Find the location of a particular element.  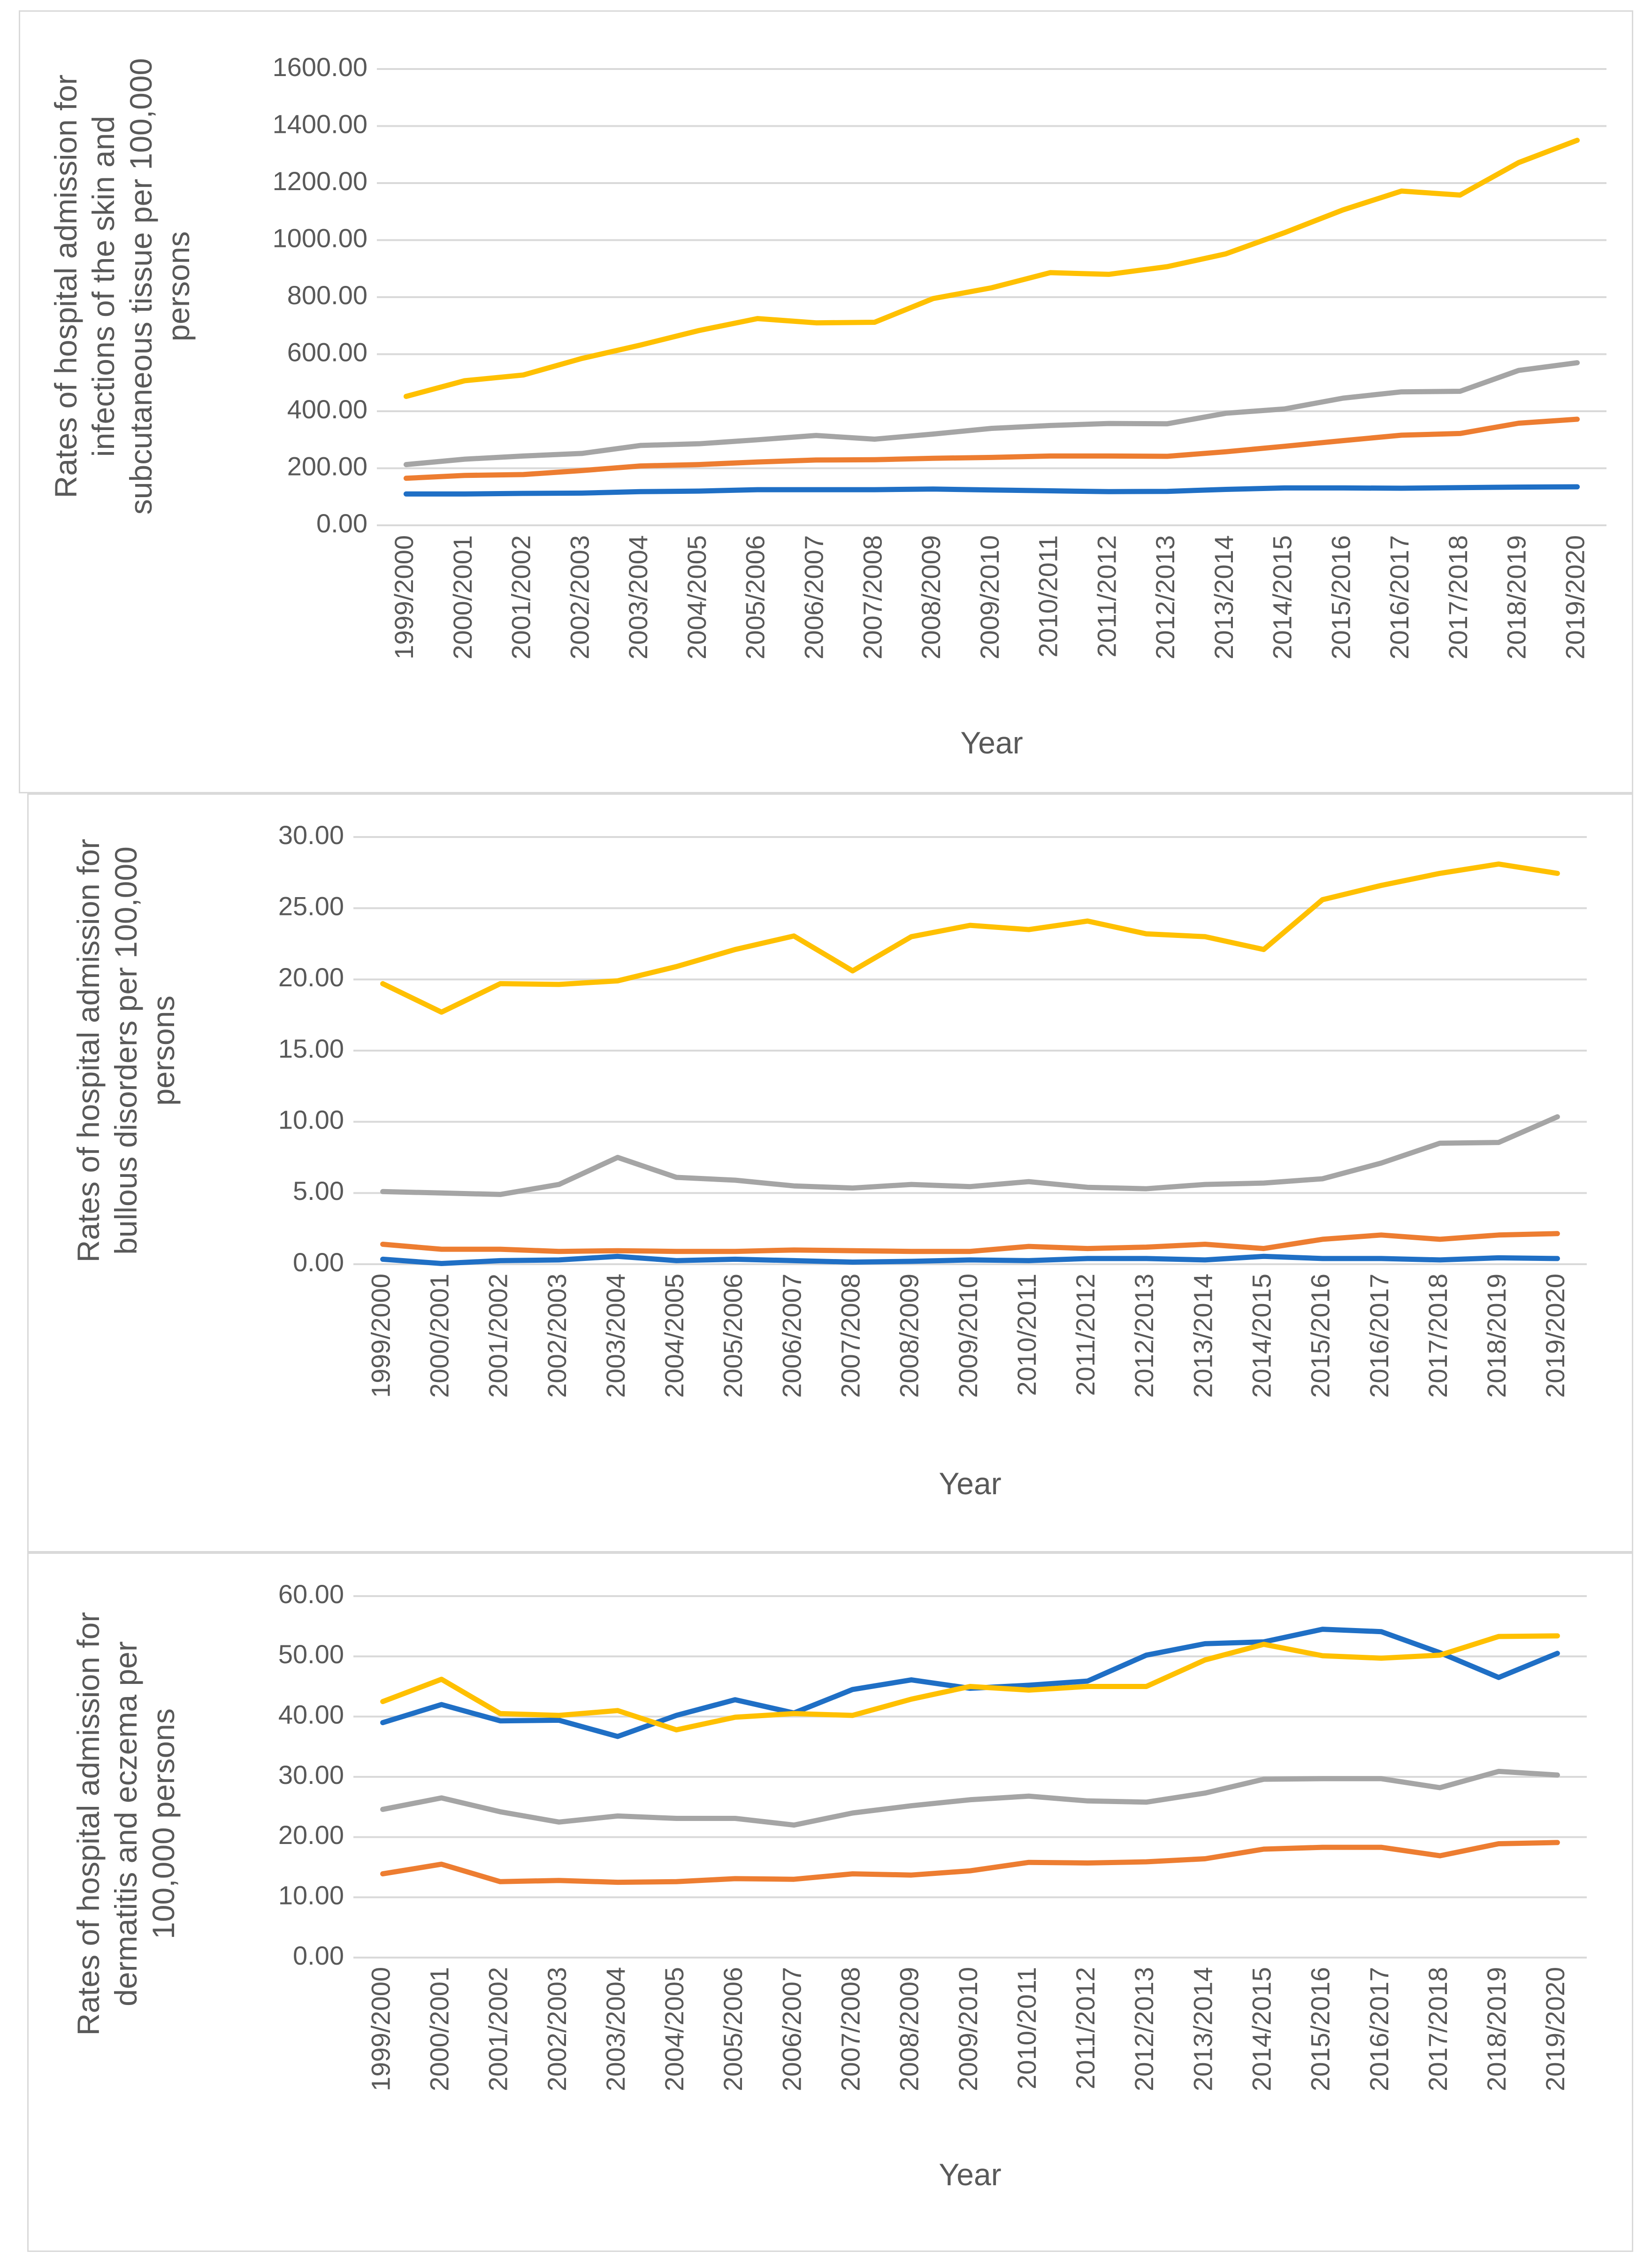

y-tick-label: 30.00 is located at coordinates (311, 835).